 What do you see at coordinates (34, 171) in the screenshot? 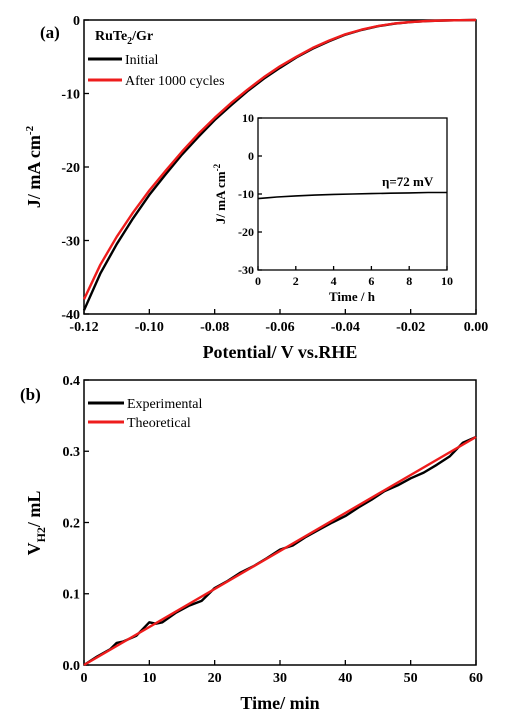
I see `panel-a-y-axis-label-main: J/ mA cm` at bounding box center [34, 171].